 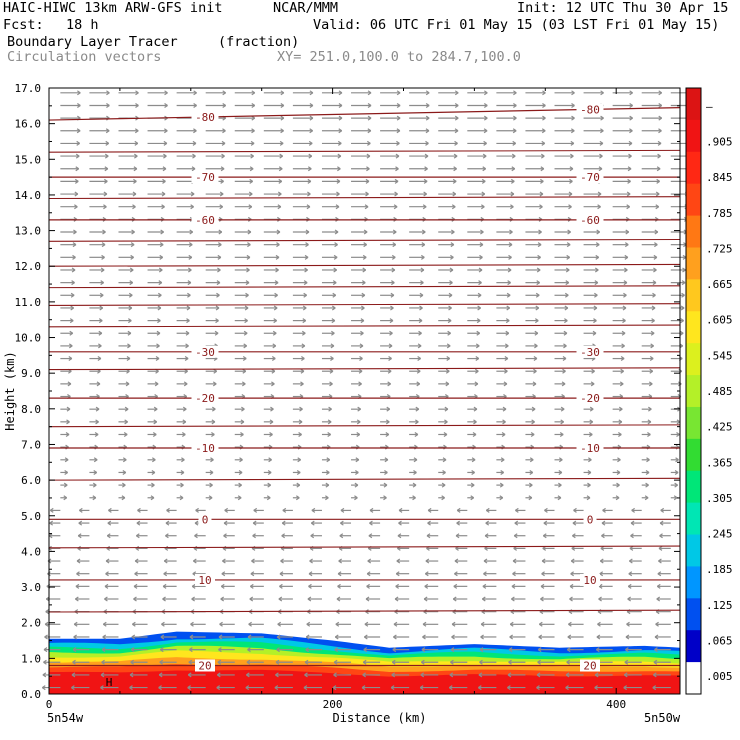 I want to click on forecast-label: Fcst:, so click(x=23, y=25).